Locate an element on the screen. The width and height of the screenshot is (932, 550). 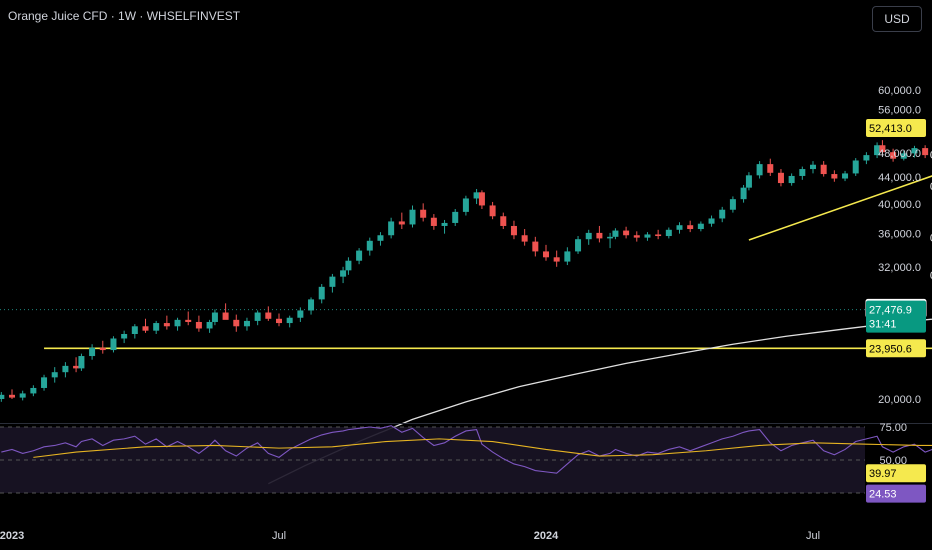
price-tick-label: 20,000.0 is located at coordinates (899, 400).